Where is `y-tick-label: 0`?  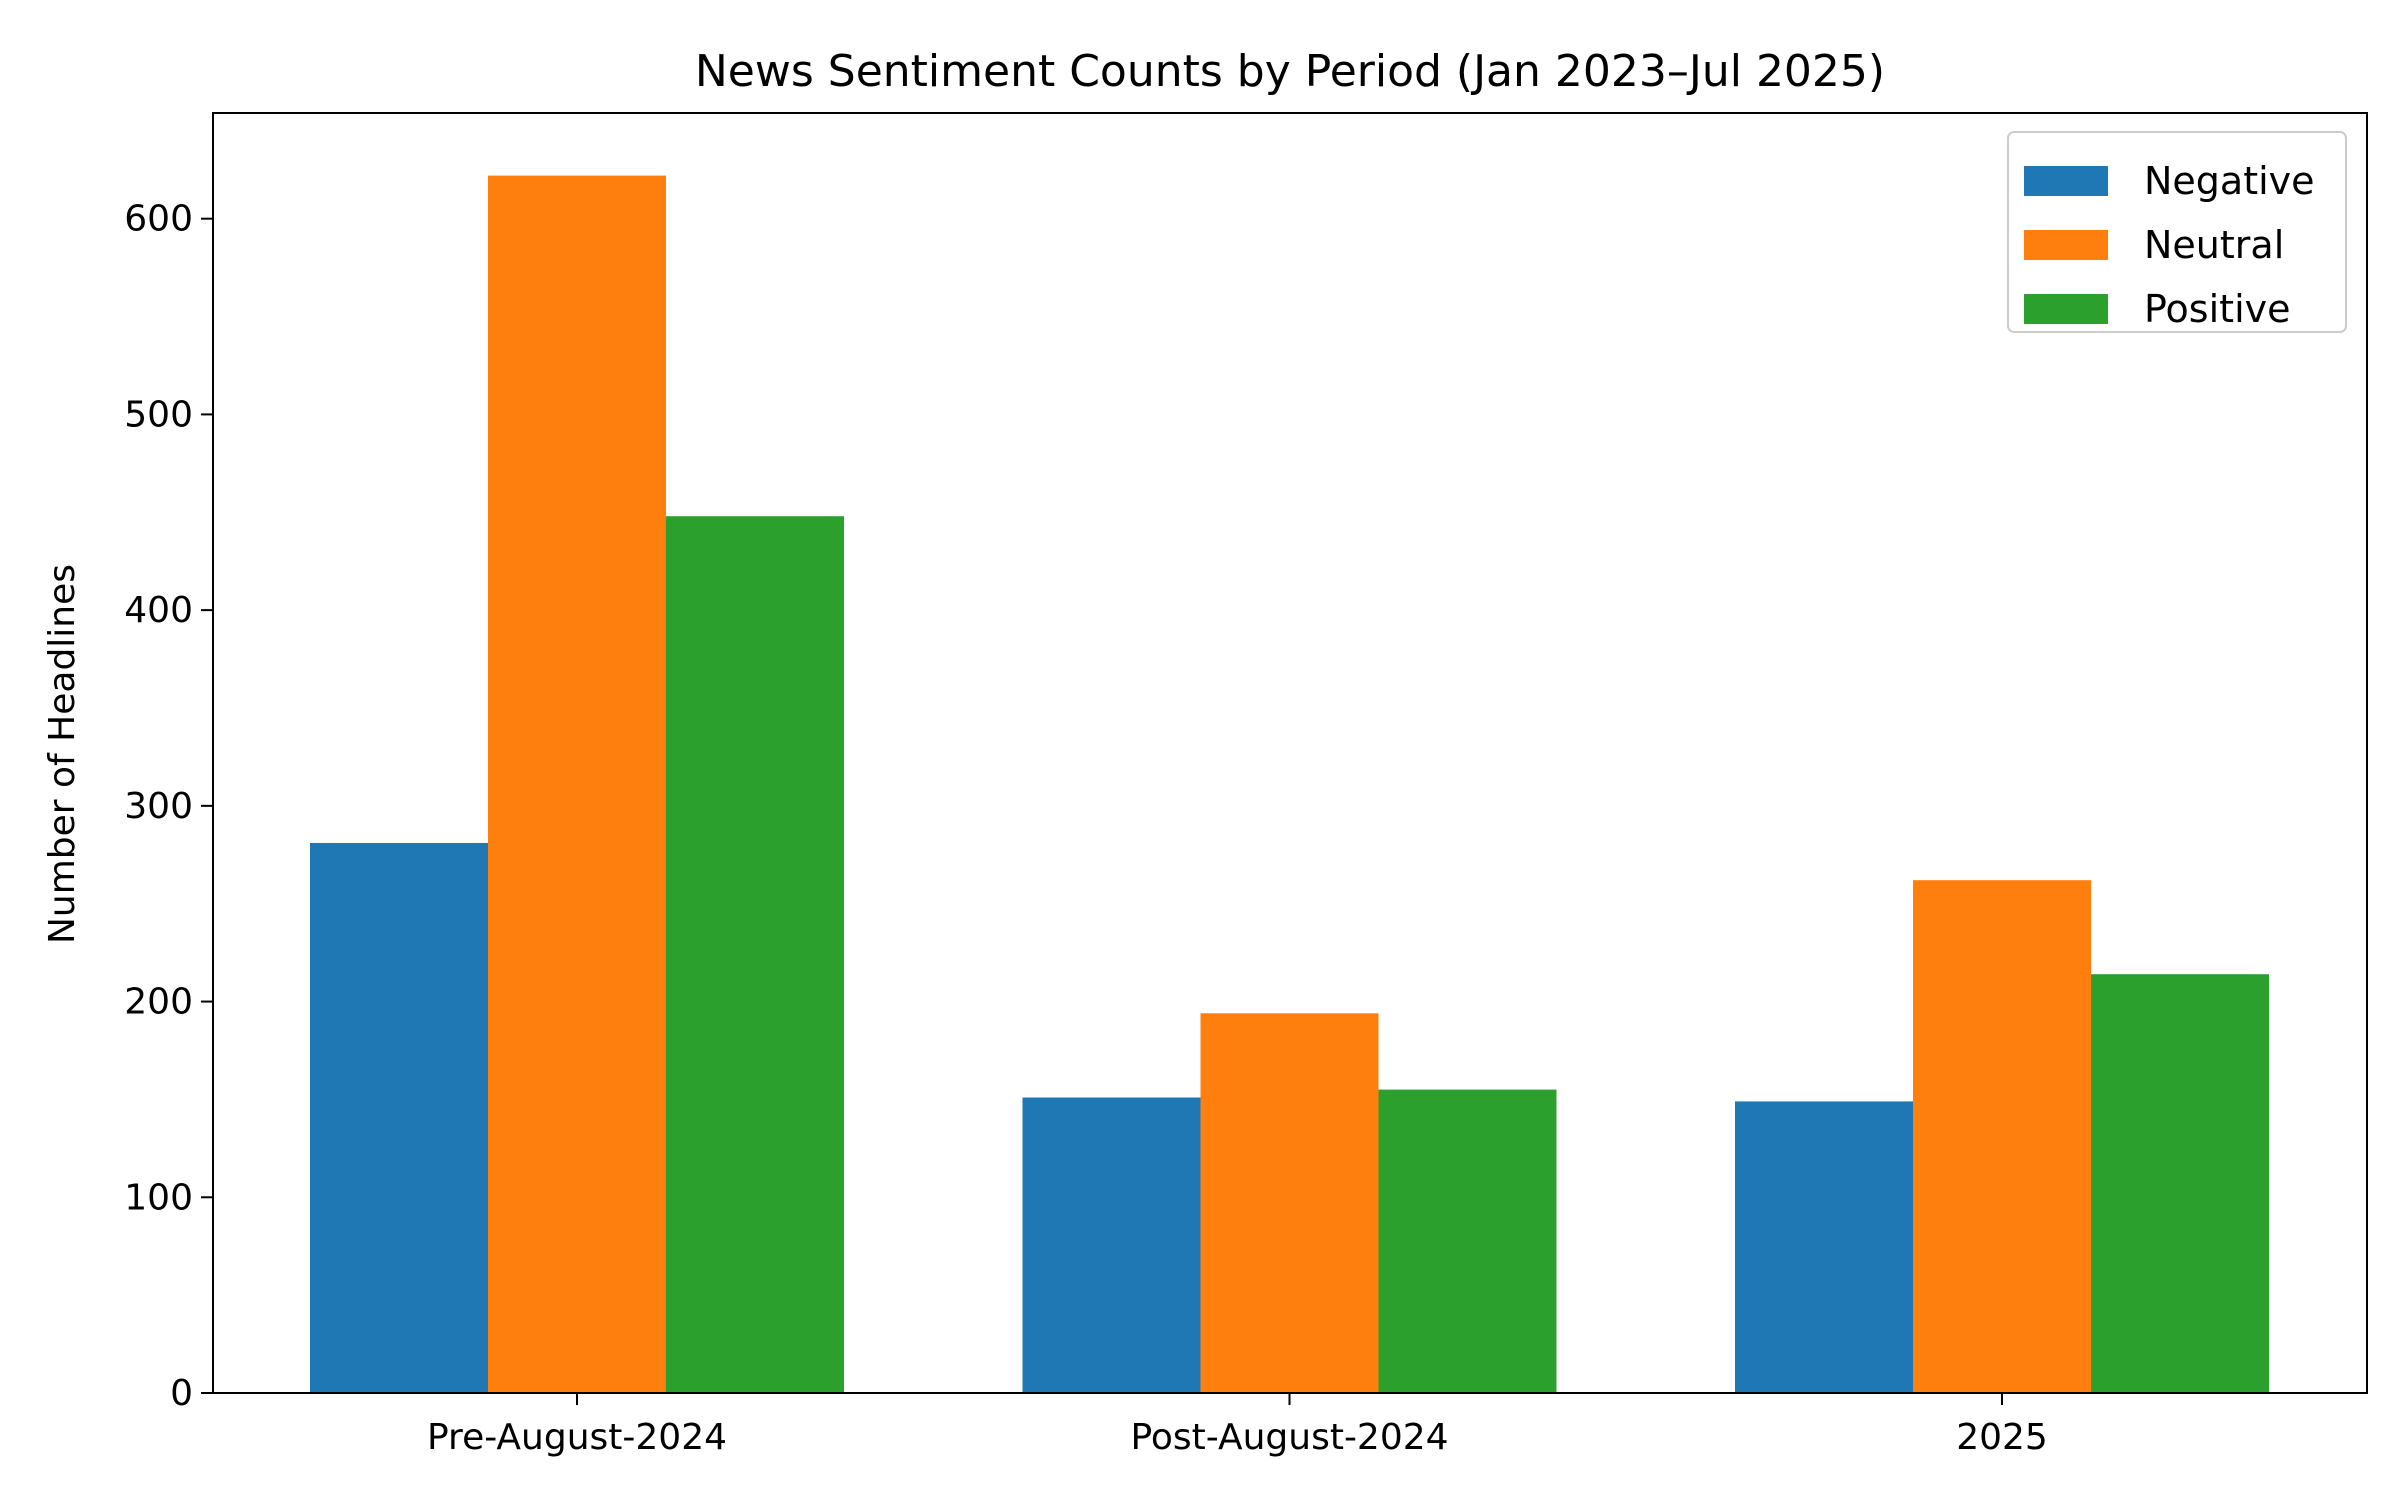 y-tick-label: 0 is located at coordinates (181, 1393).